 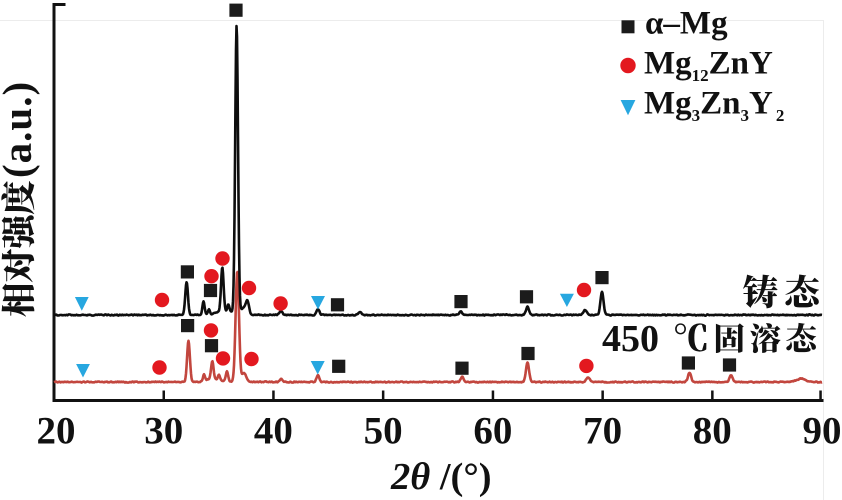 What do you see at coordinates (686, 24) in the screenshot?
I see `svg-text: α–Mg` at bounding box center [686, 24].